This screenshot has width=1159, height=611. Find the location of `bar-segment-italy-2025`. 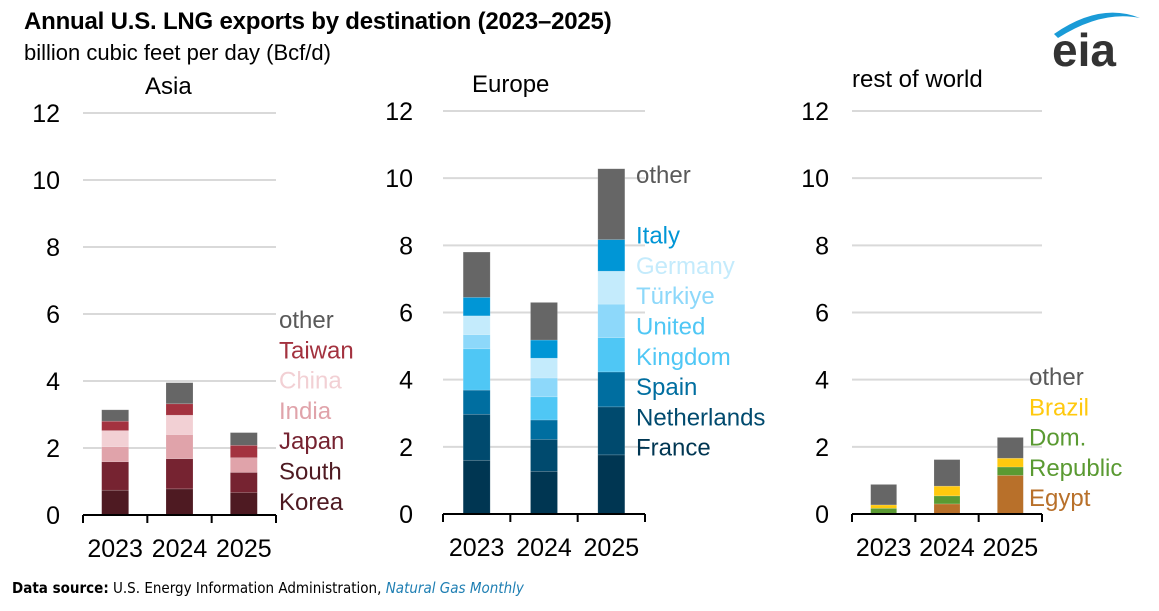

bar-segment-italy-2025 is located at coordinates (611, 255).